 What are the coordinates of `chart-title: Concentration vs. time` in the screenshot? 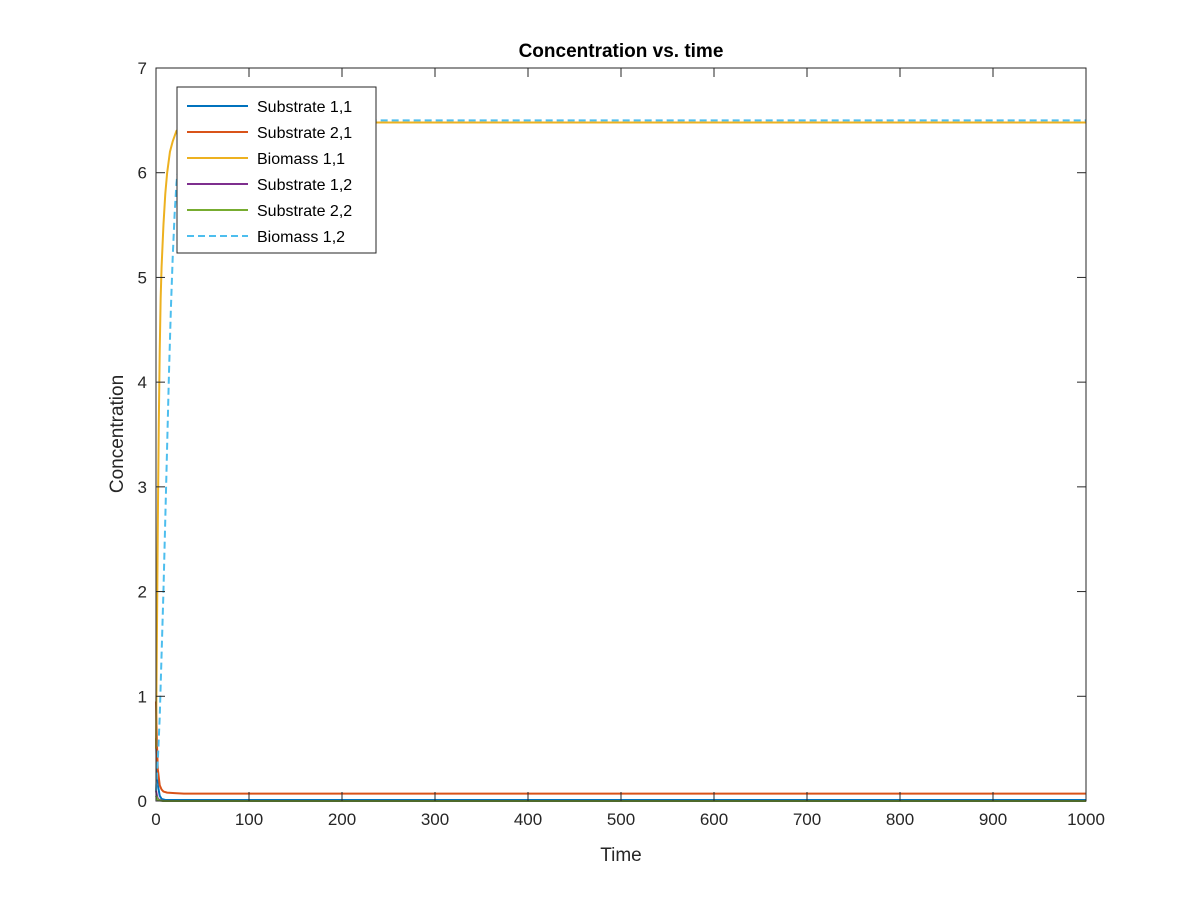 It's located at (621, 51).